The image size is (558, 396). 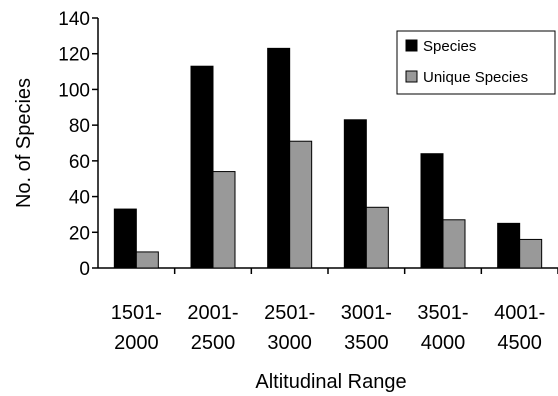 What do you see at coordinates (519, 313) in the screenshot?
I see `x-category-label: 4001-` at bounding box center [519, 313].